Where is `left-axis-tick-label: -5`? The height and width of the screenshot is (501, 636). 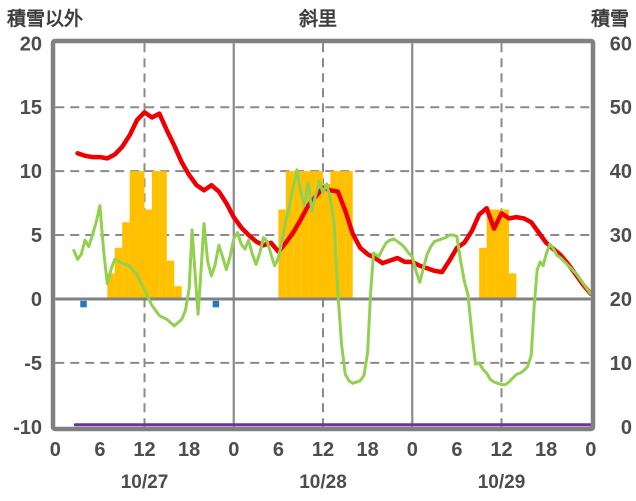
left-axis-tick-label: -5 is located at coordinates (33, 364).